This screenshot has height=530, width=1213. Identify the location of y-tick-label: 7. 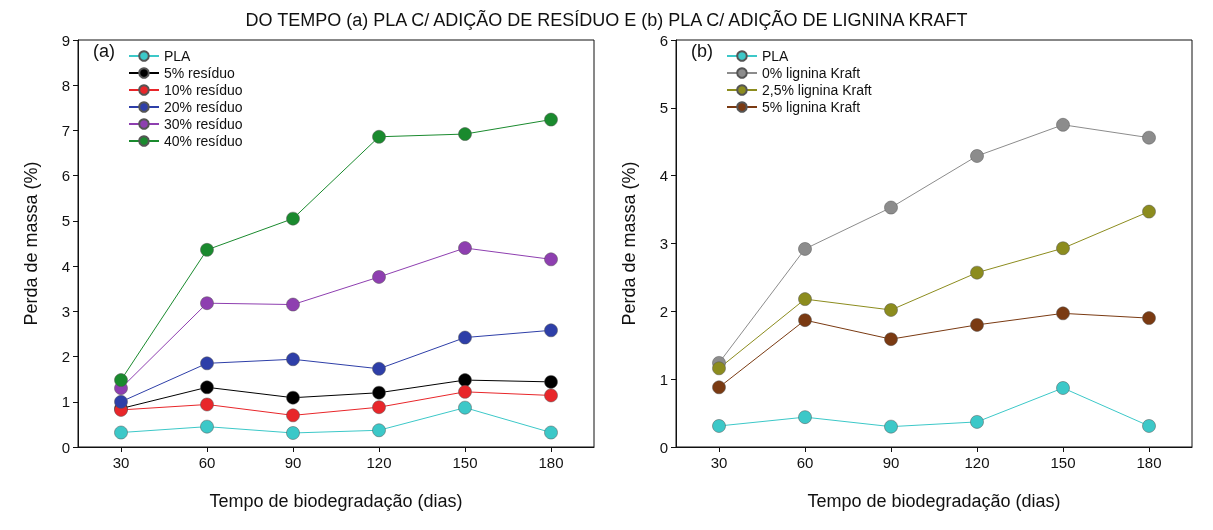
(65, 130).